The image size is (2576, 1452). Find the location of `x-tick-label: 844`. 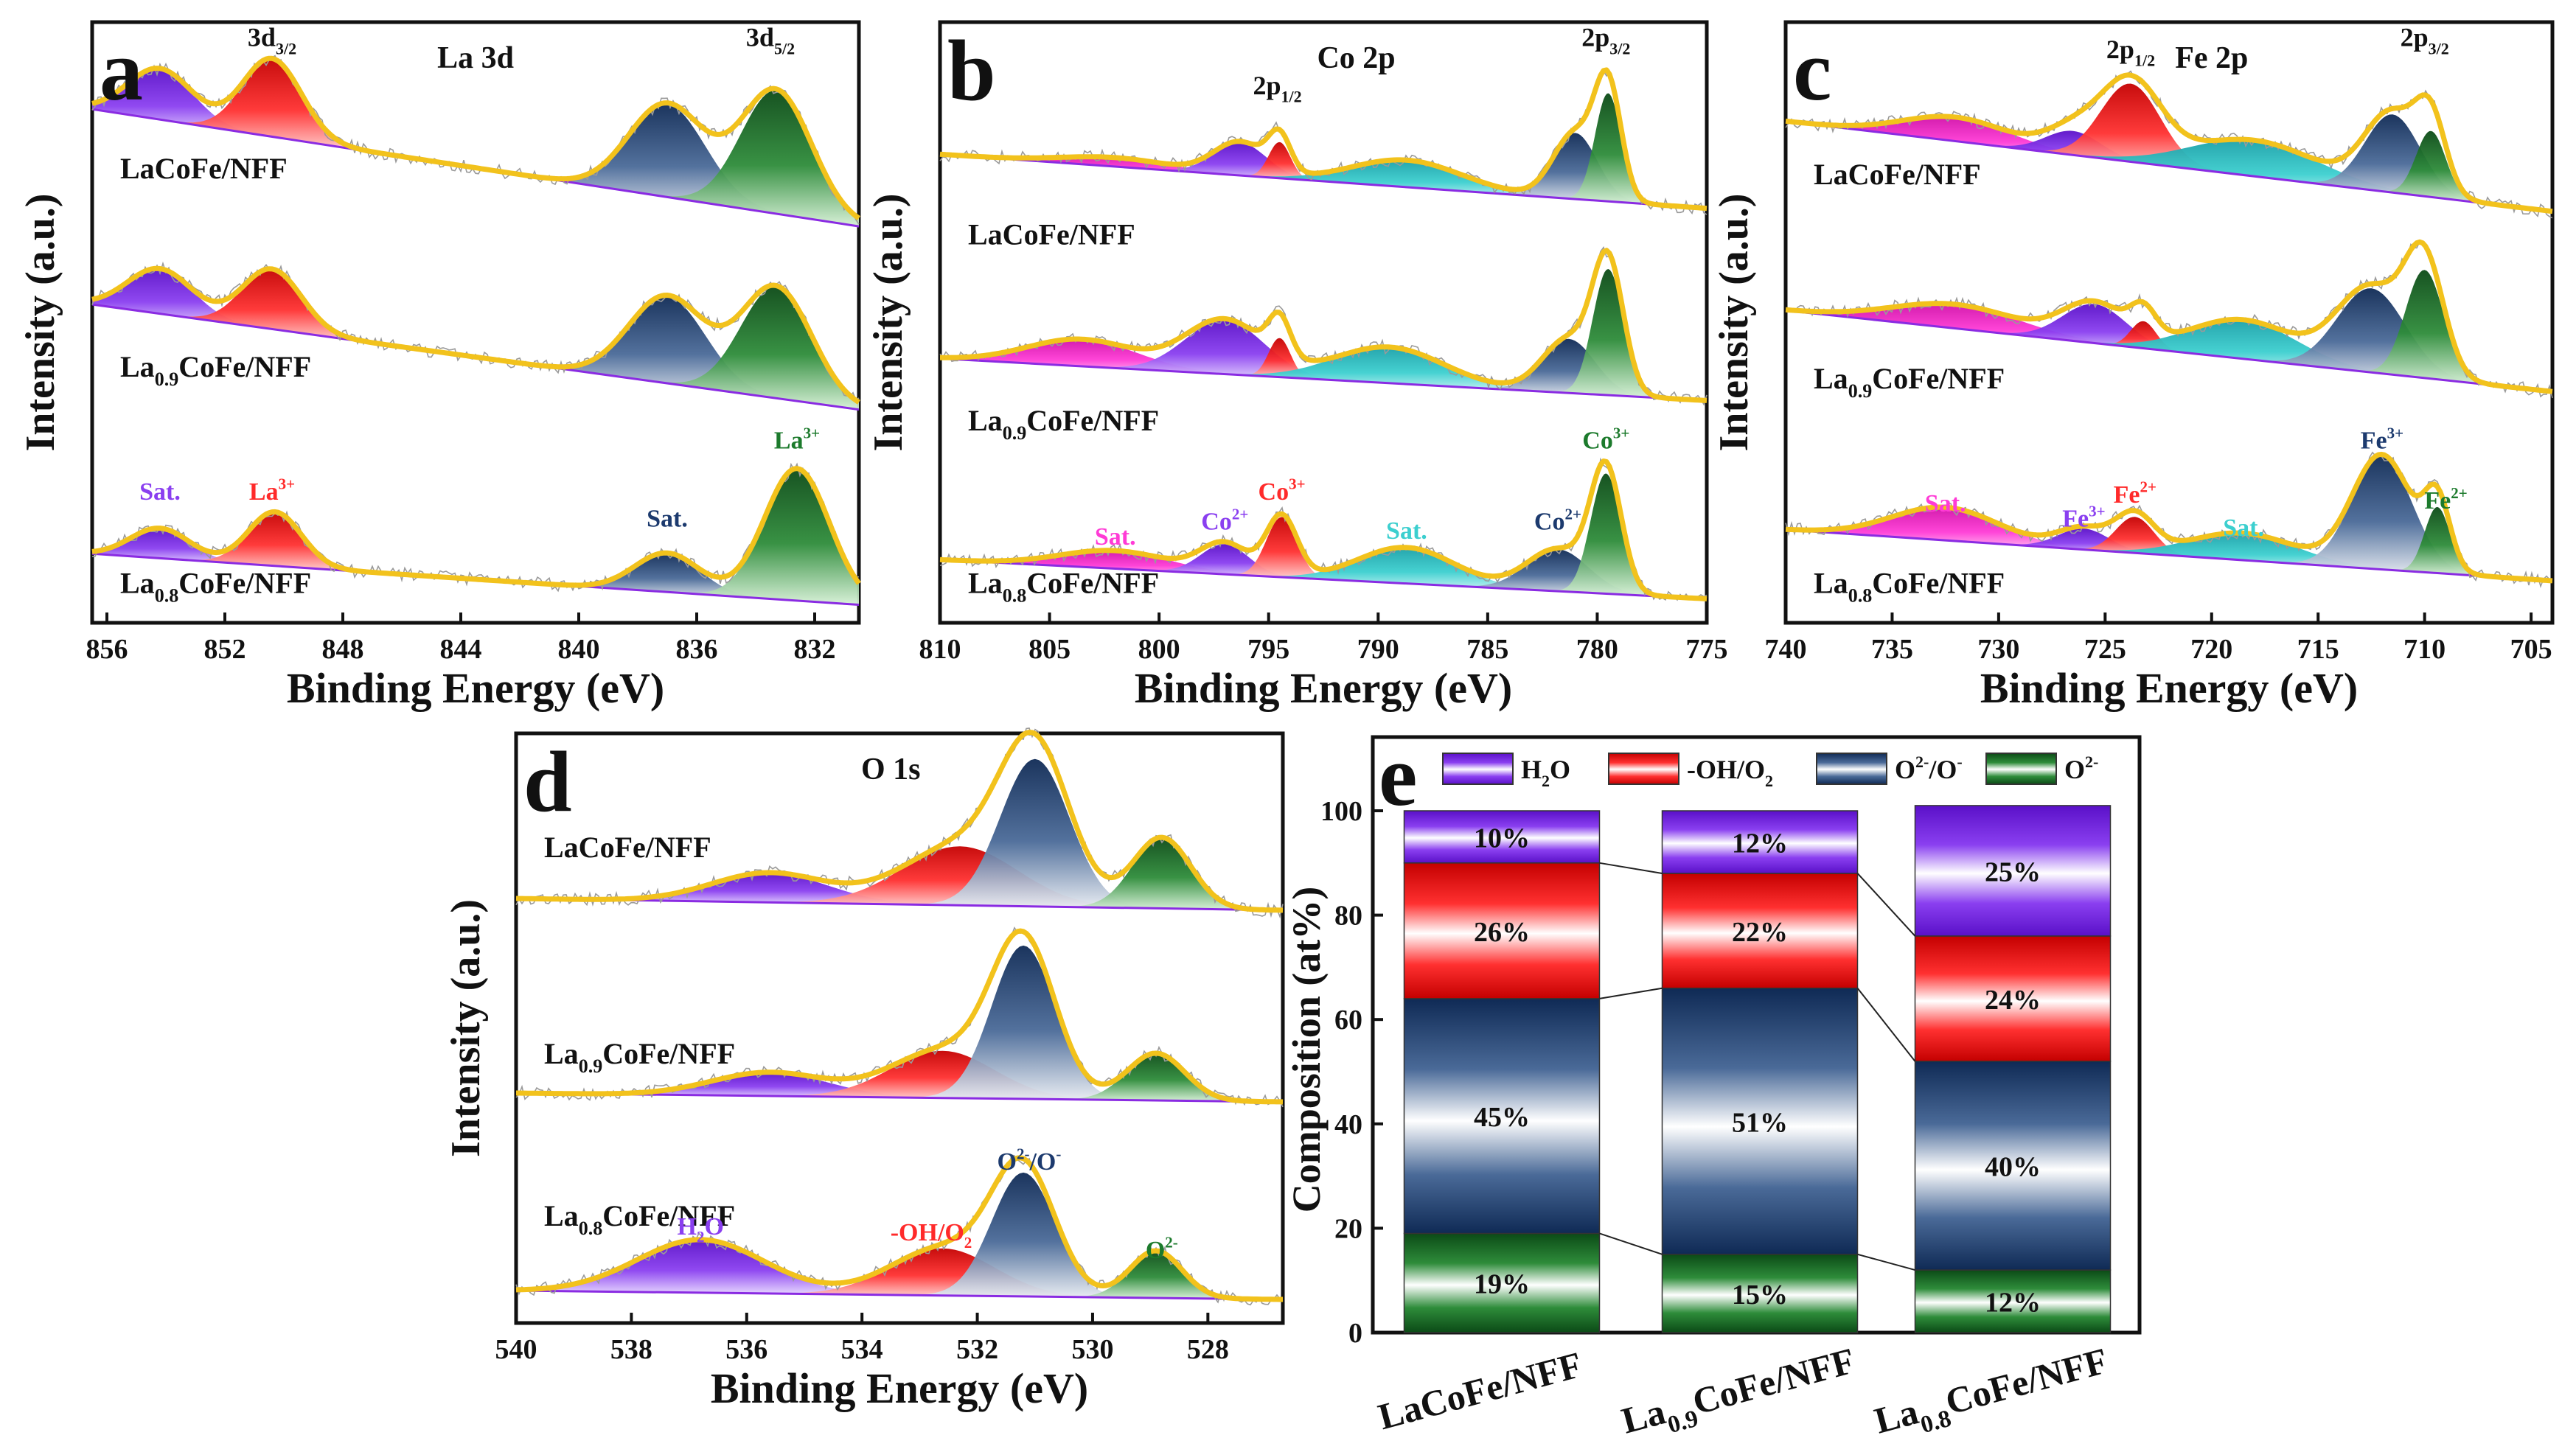

x-tick-label: 844 is located at coordinates (461, 649).